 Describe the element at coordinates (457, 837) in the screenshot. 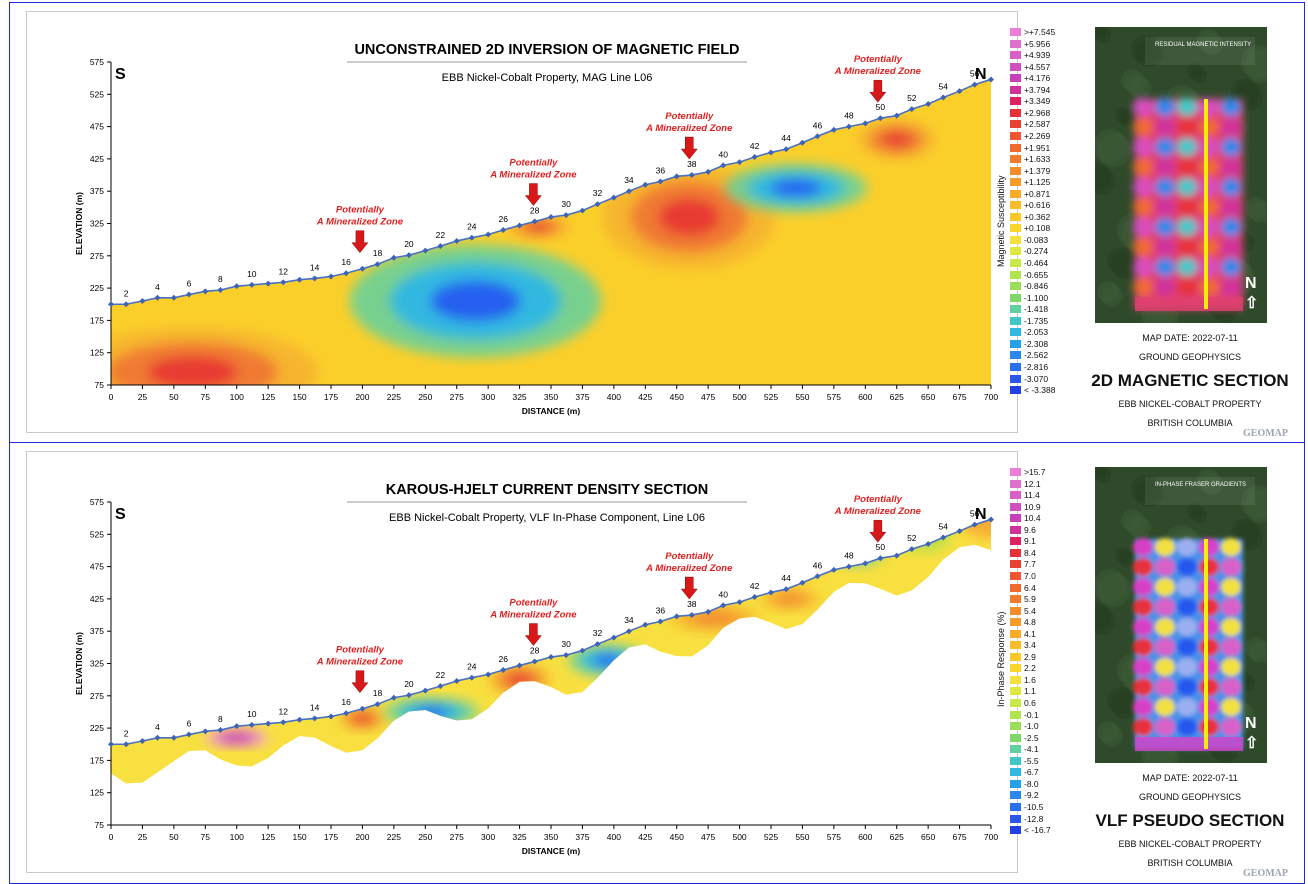

I see `x-tick-label: 275` at that location.